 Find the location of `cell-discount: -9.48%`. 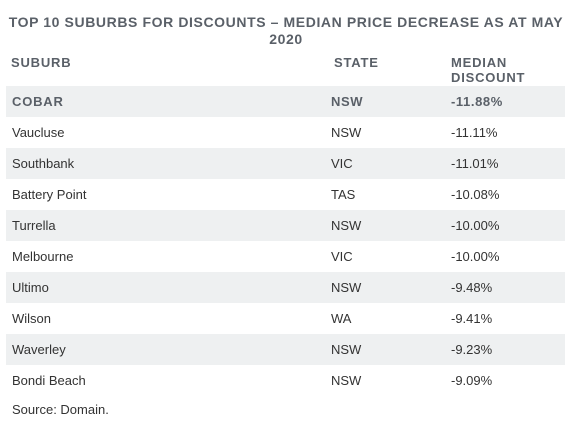

cell-discount: -9.48% is located at coordinates (472, 287).